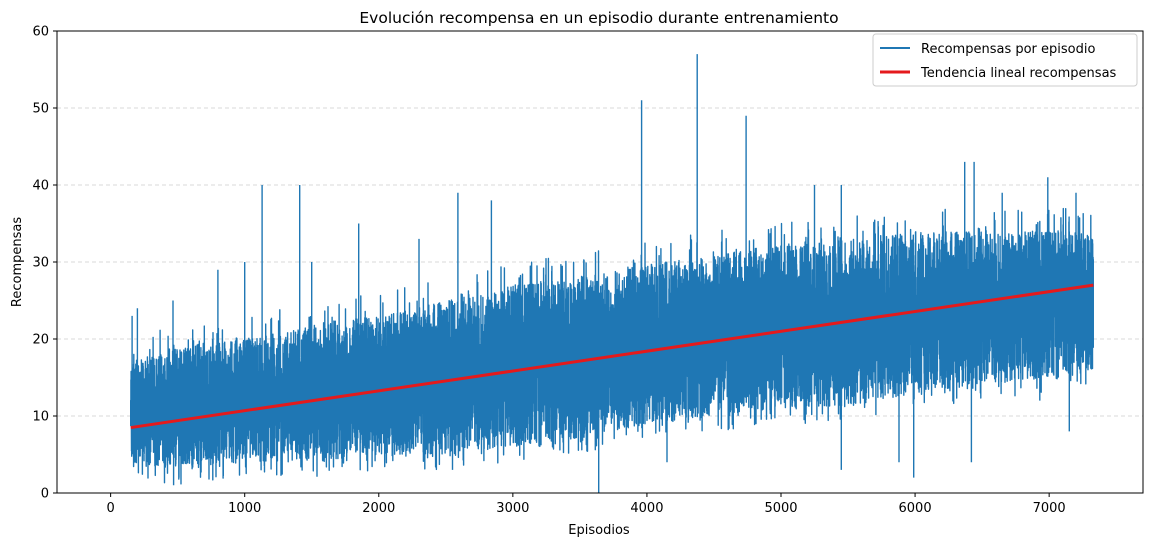 The height and width of the screenshot is (546, 1152). What do you see at coordinates (915, 508) in the screenshot?
I see `x-tick-label: 6000` at bounding box center [915, 508].